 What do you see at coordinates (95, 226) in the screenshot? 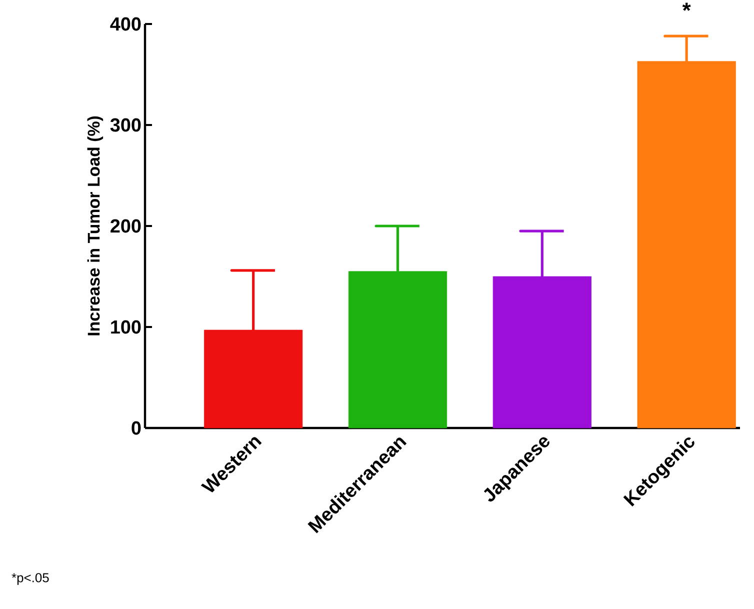
I see `y-axis-title: Increase in Tumor Load (%)` at bounding box center [95, 226].